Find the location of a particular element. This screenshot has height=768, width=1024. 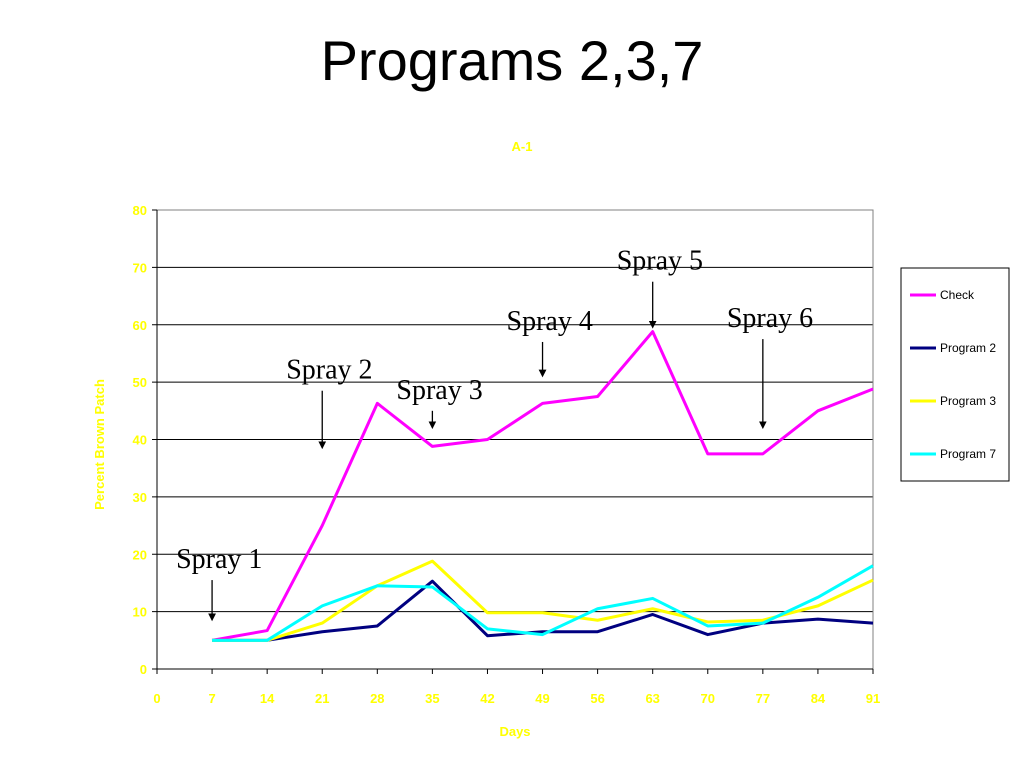

legend: Check Program 2 Program 3 Program 7 is located at coordinates (955, 374).